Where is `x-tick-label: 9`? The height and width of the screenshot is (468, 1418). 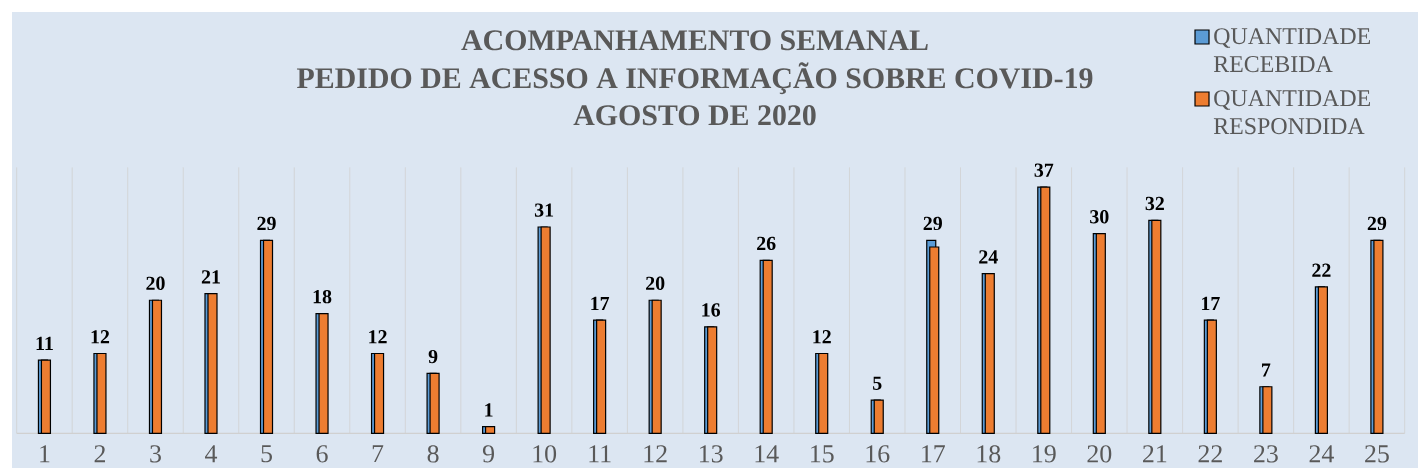 x-tick-label: 9 is located at coordinates (488, 454).